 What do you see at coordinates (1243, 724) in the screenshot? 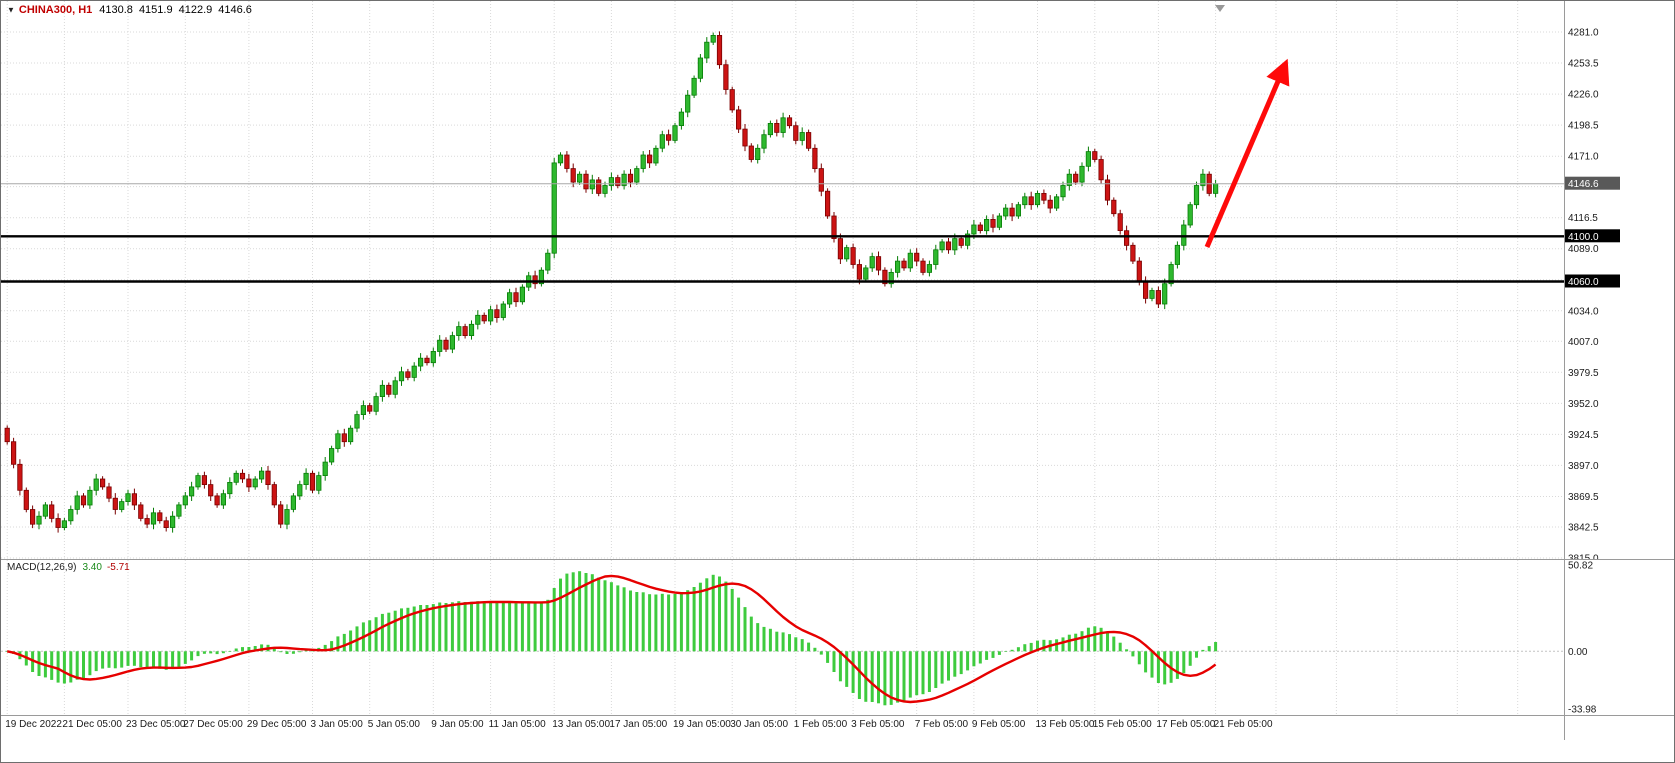
I see `time-axis-label: 21 Feb 05:00` at bounding box center [1243, 724].